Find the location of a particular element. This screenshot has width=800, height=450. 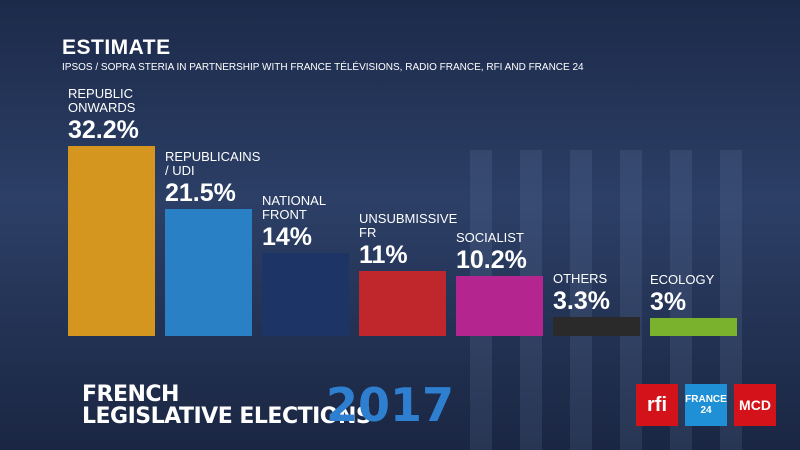

logo: MCD is located at coordinates (755, 405).